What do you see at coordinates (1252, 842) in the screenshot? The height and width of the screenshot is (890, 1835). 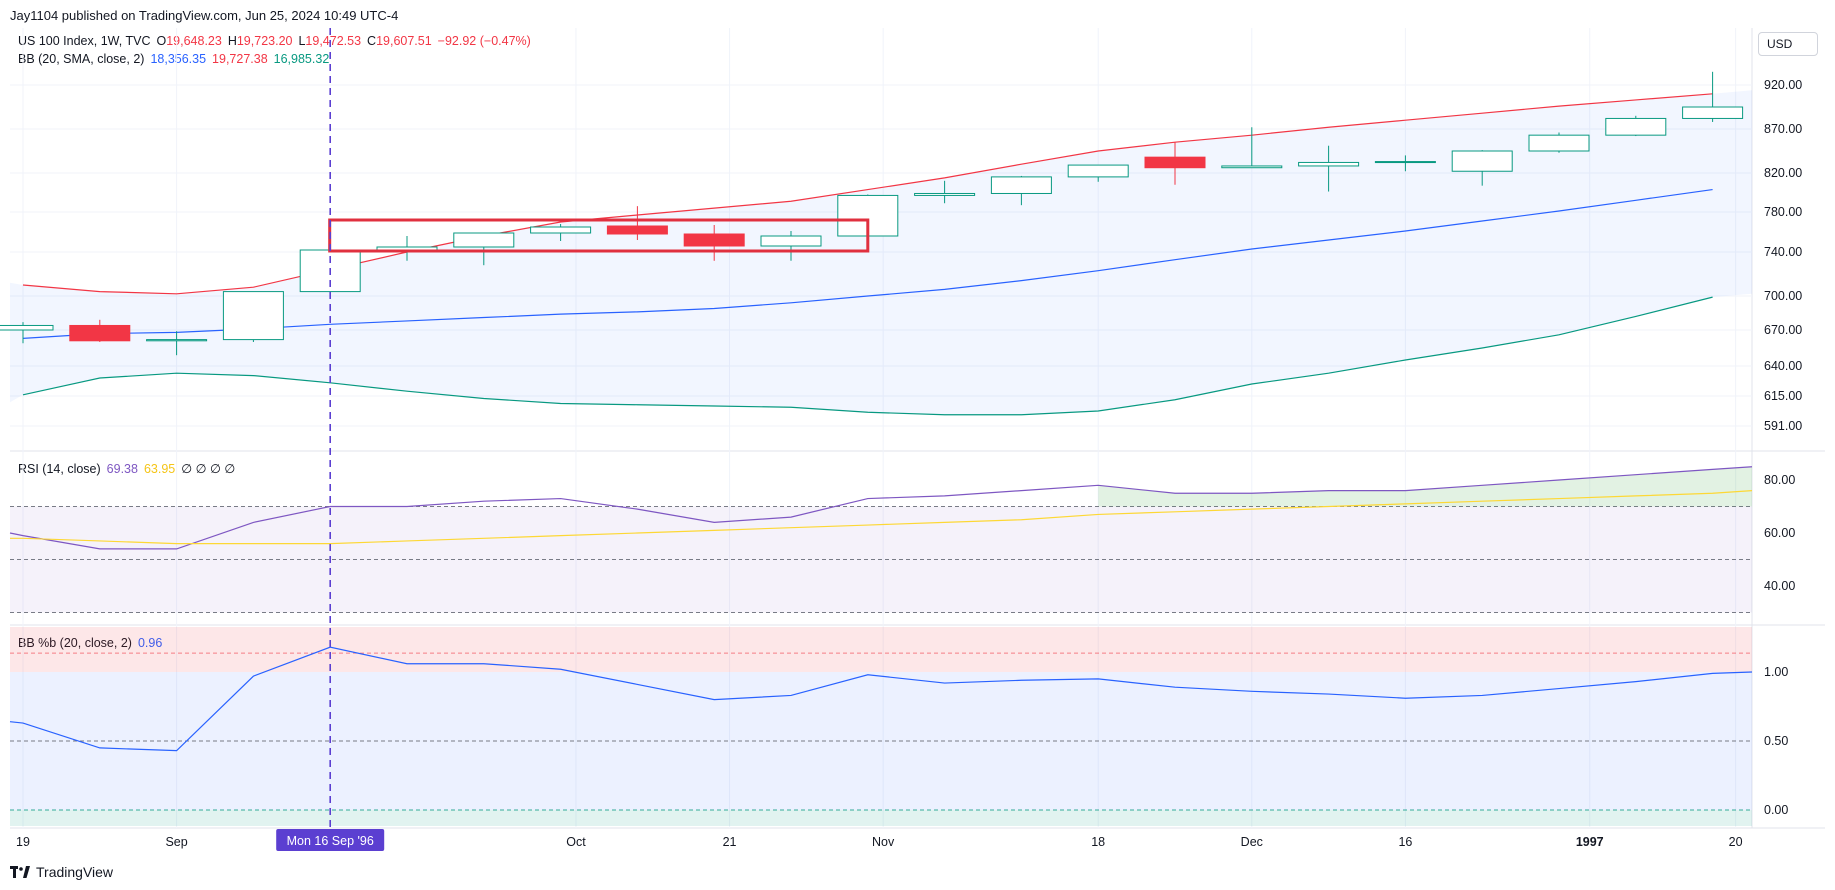 I see `time-tick-label: Dec` at bounding box center [1252, 842].